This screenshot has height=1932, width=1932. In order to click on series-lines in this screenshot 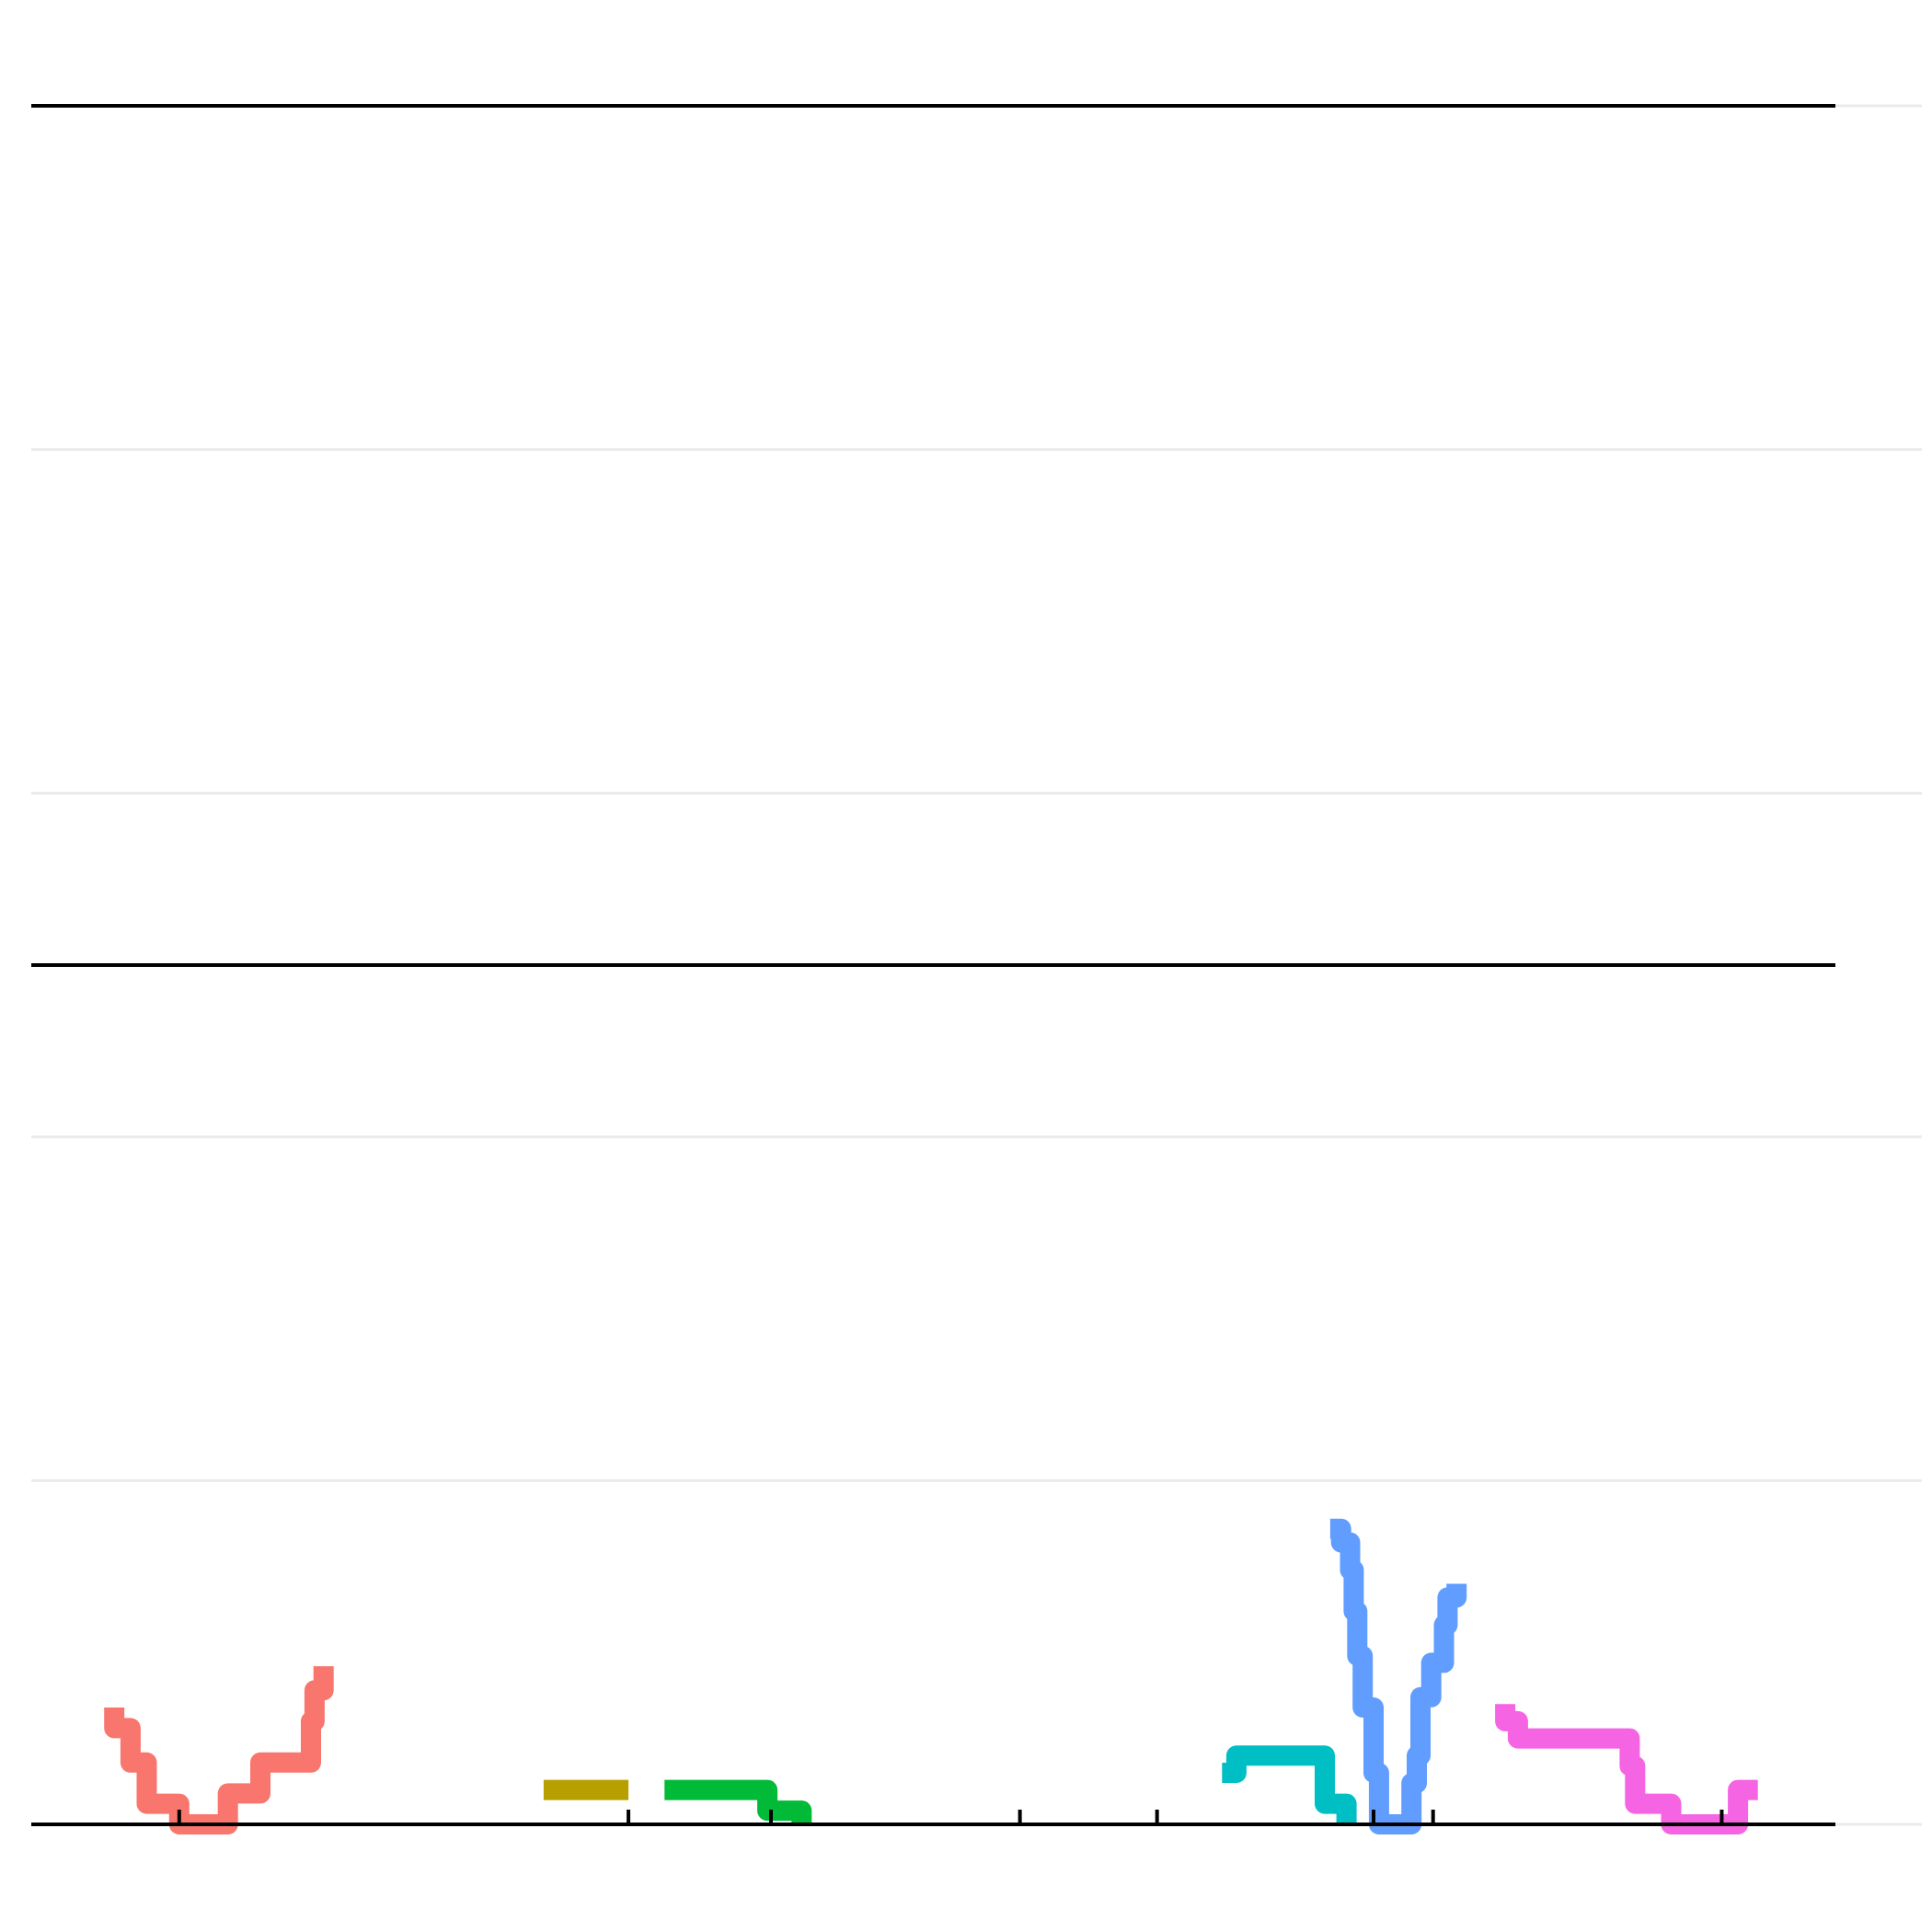, I will do `click(931, 1676)`.